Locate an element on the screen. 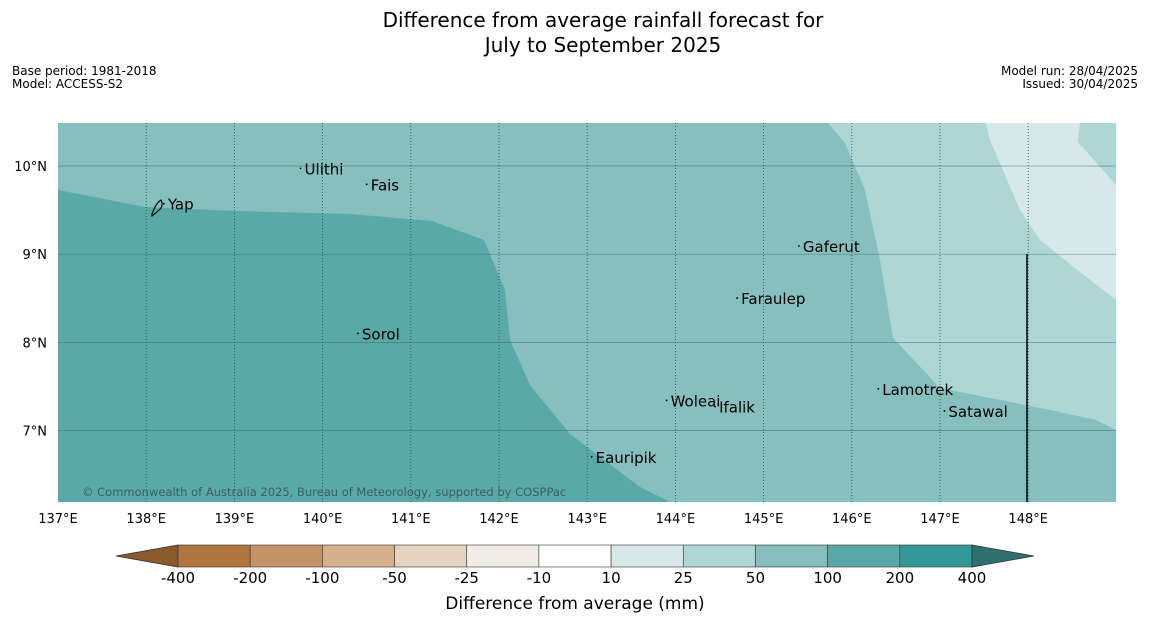 The height and width of the screenshot is (644, 1150). colorbar-tick-label: 400 is located at coordinates (972, 578).